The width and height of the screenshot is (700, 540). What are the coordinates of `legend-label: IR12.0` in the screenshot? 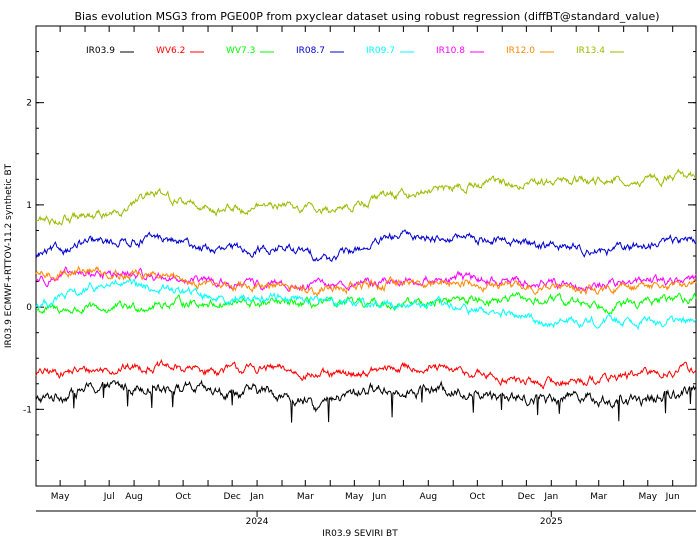 It's located at (520, 51).